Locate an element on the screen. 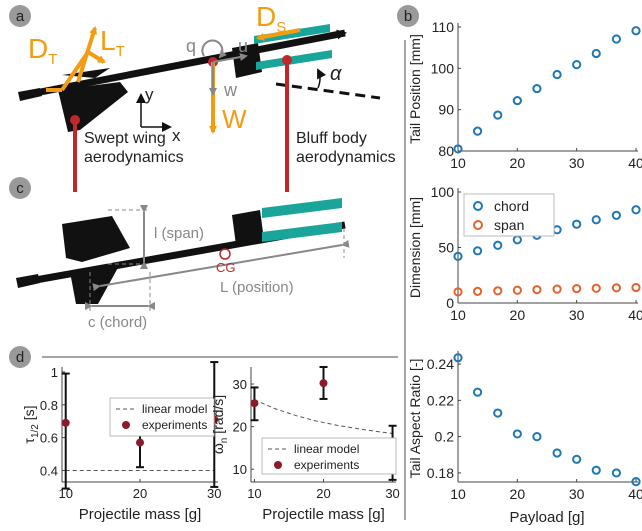  velocity-u-label: u is located at coordinates (243, 46).